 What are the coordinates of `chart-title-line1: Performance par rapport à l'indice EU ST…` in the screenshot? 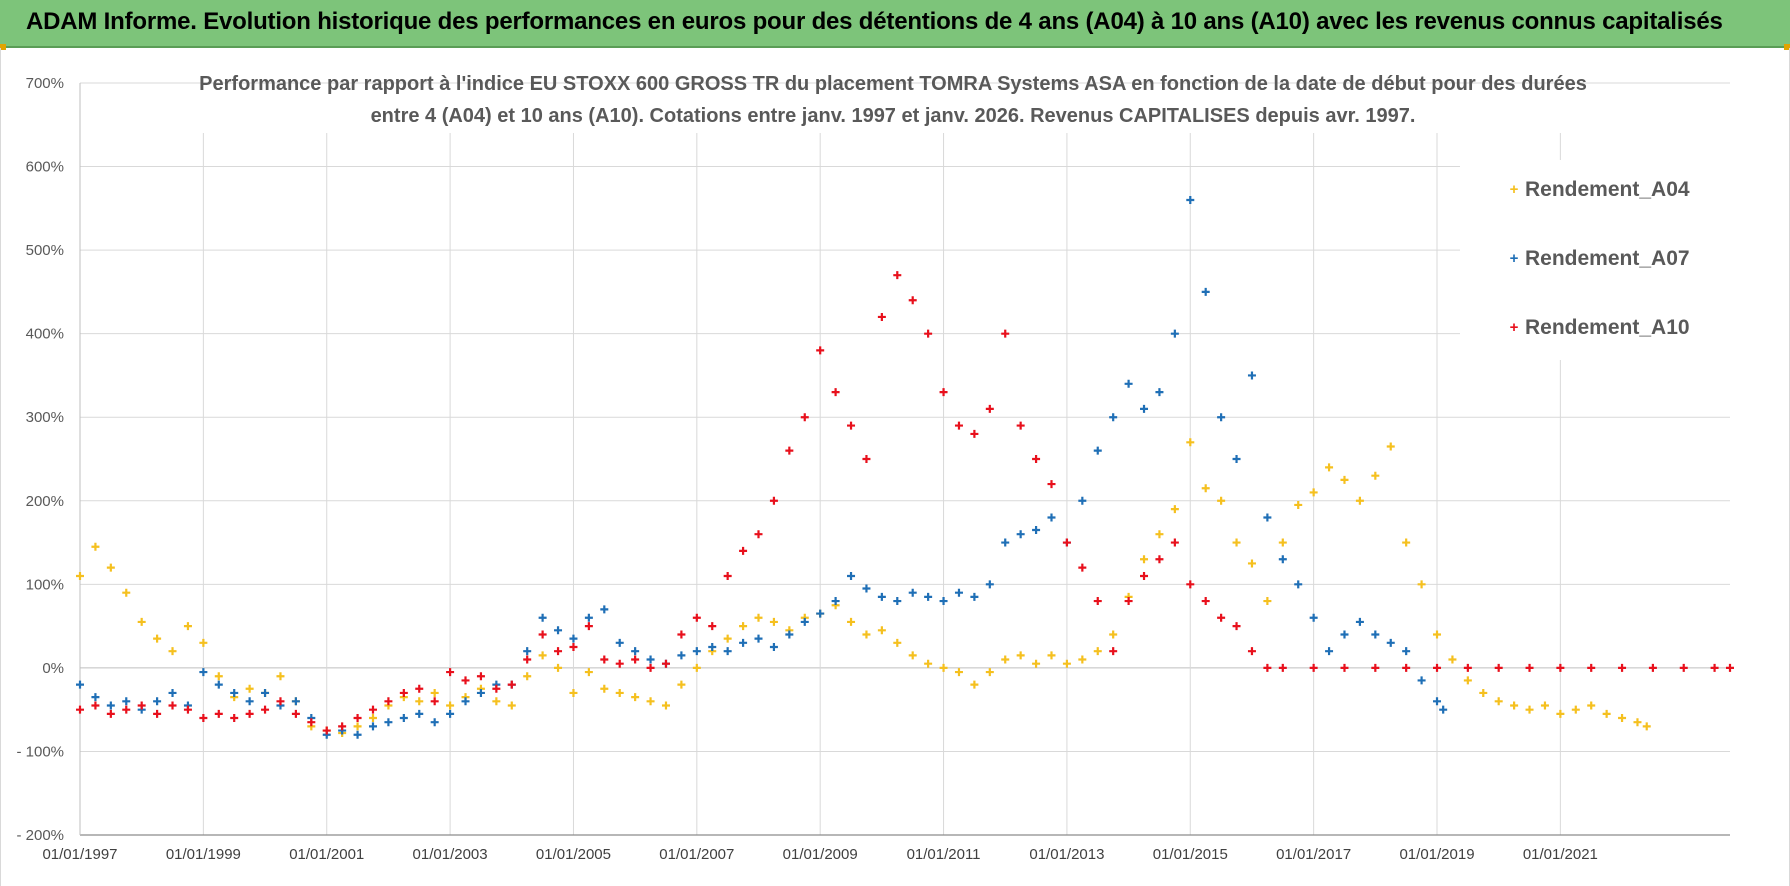 It's located at (893, 84).